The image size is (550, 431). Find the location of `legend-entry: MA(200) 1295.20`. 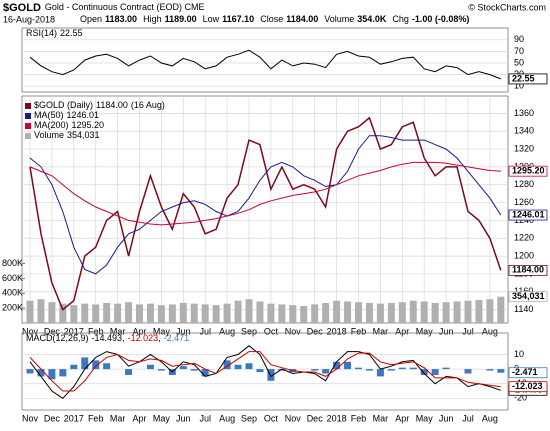

legend-entry: MA(200) 1295.20 is located at coordinates (69, 125).